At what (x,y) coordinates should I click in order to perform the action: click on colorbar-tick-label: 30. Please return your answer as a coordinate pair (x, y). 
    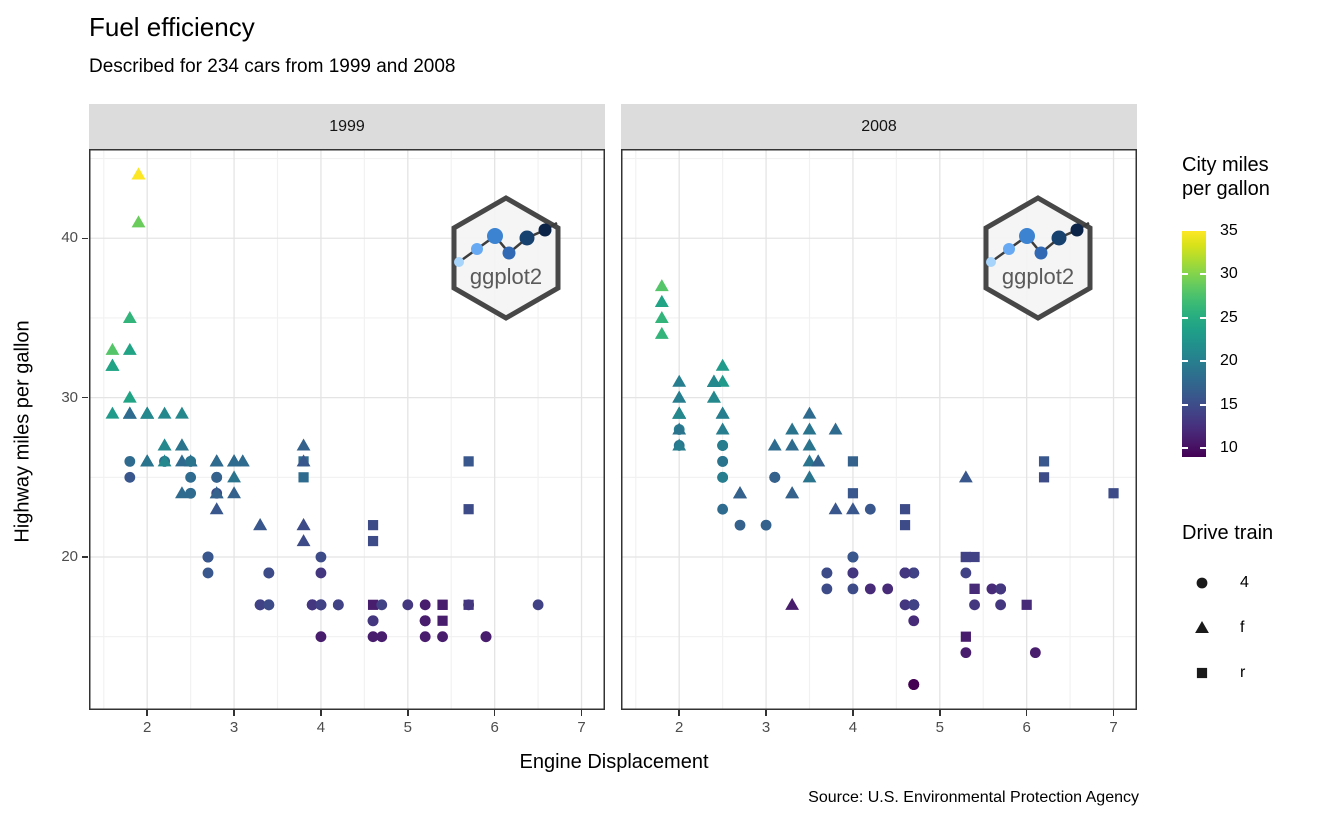
    Looking at the image, I should click on (1229, 274).